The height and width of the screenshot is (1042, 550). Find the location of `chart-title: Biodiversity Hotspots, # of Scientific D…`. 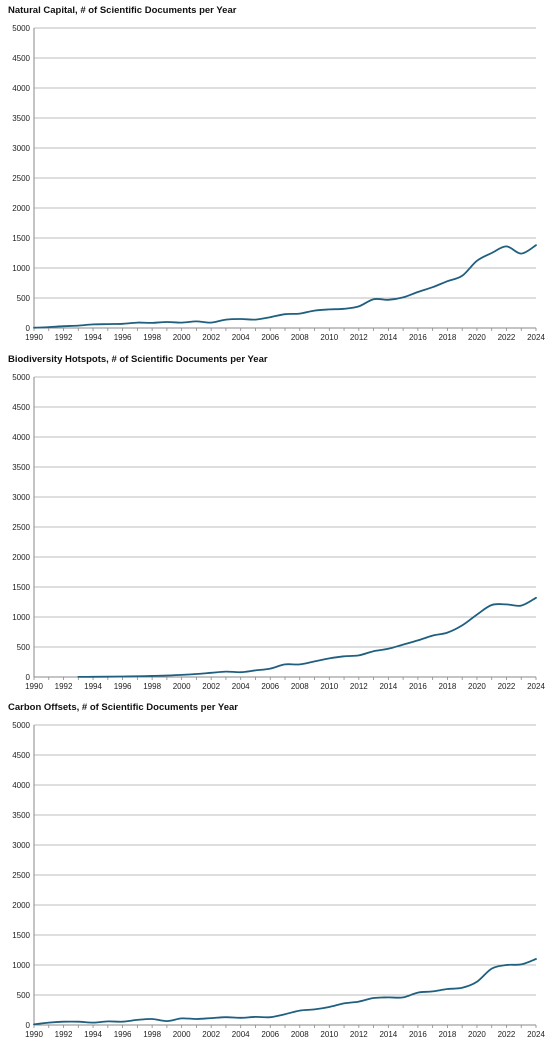

chart-title: Biodiversity Hotspots, # of Scientific D… is located at coordinates (138, 359).